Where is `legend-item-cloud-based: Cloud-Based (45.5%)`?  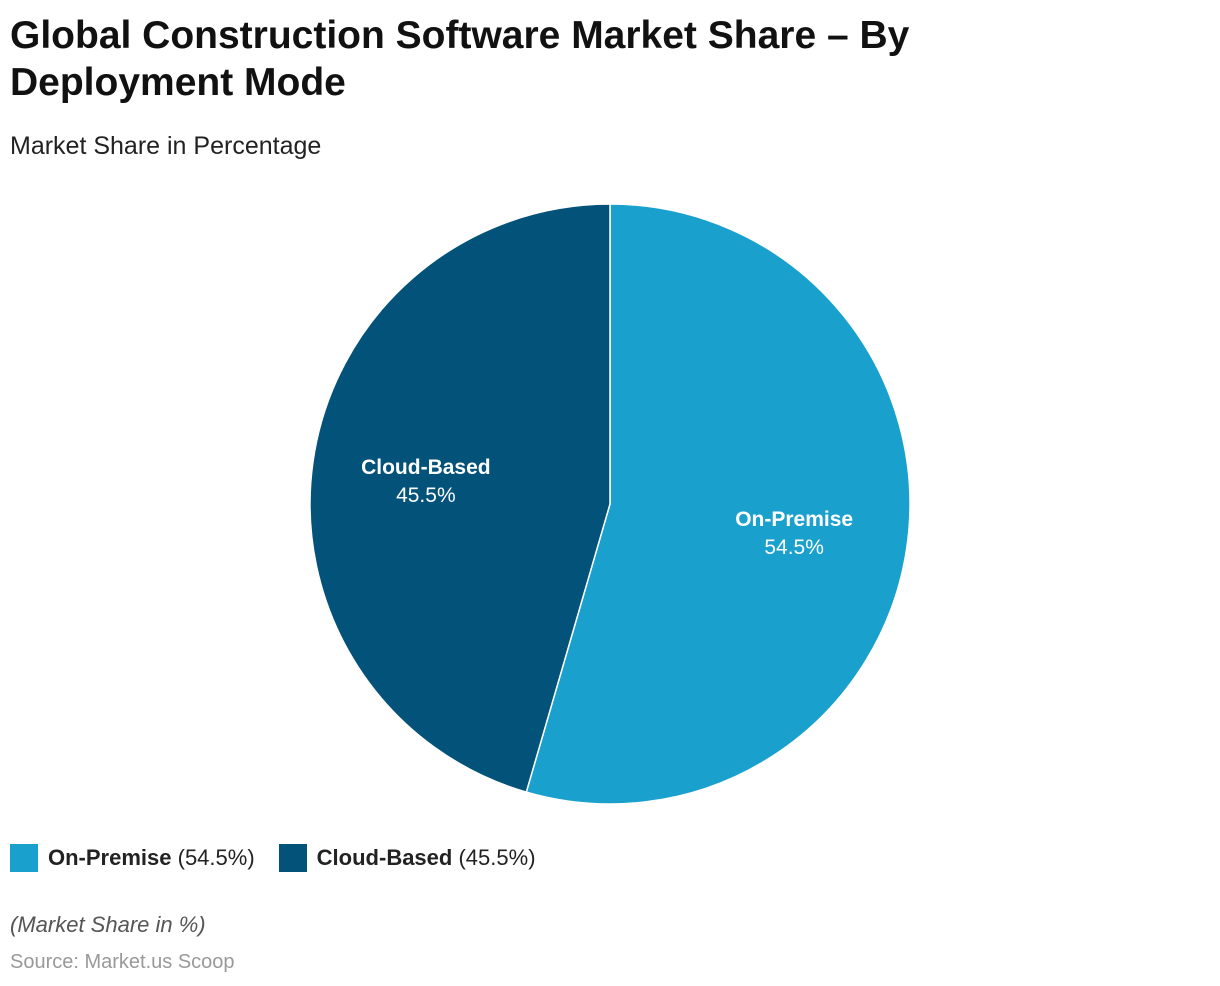
legend-item-cloud-based: Cloud-Based (45.5%) is located at coordinates (407, 858).